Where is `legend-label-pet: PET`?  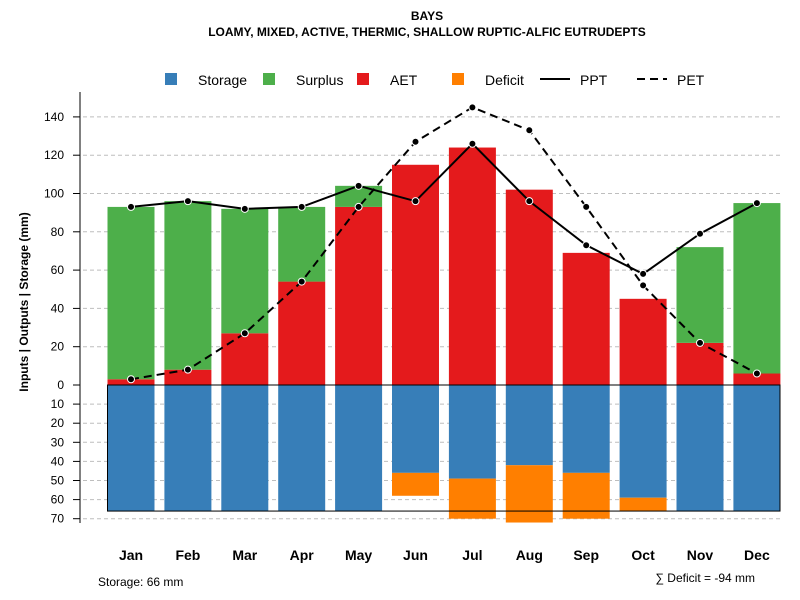
legend-label-pet: PET is located at coordinates (691, 80).